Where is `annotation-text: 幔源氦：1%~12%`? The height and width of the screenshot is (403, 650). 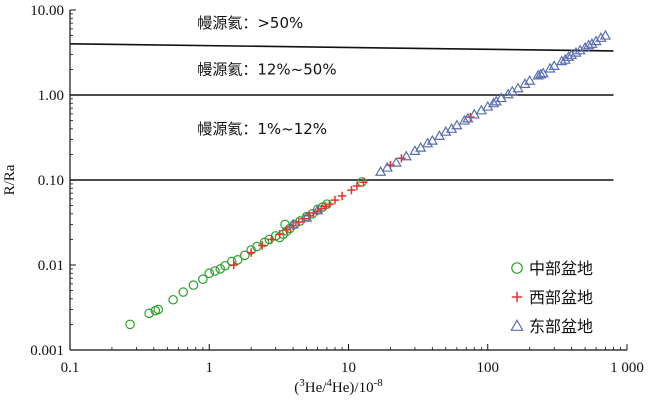
annotation-text: 幔源氦：1%~12% is located at coordinates (262, 129).